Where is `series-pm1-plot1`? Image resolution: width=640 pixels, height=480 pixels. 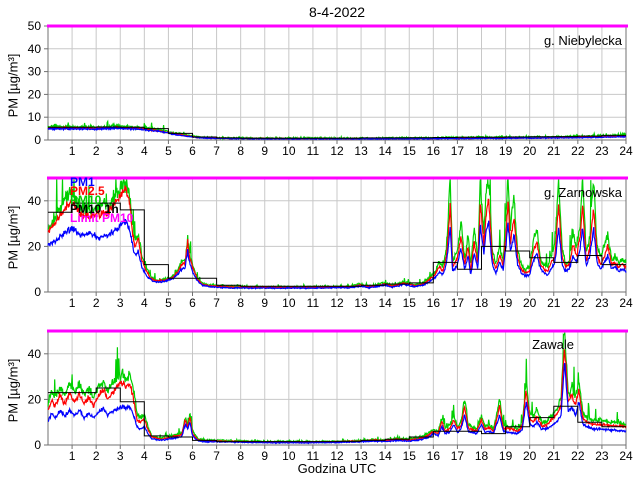 series-pm1-plot1 is located at coordinates (336, 133).